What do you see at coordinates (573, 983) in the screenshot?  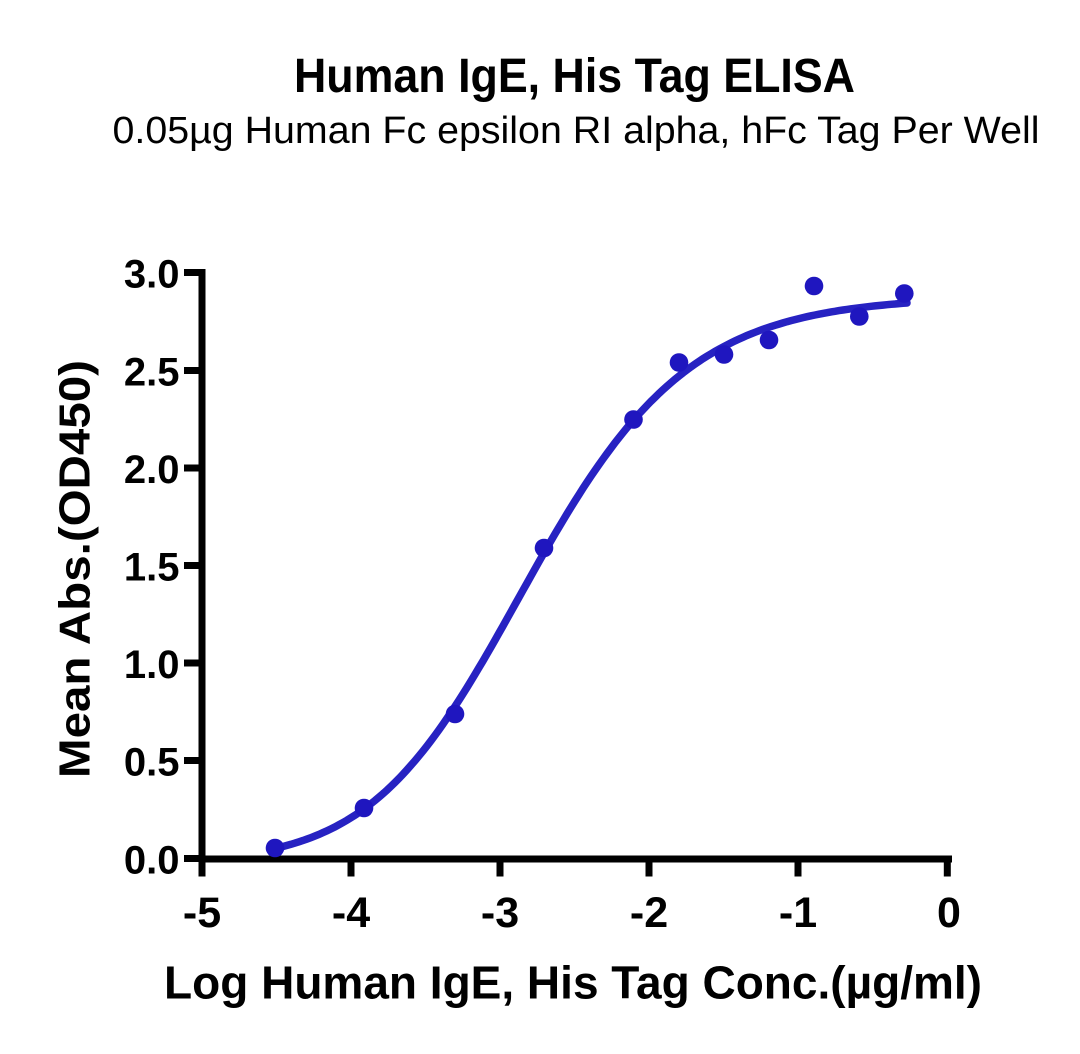 I see `svg-text:Log Human IgE, His Tag Conc.(µ: Log Human IgE, His Tag Conc.(µg/ml)` at bounding box center [573, 983].